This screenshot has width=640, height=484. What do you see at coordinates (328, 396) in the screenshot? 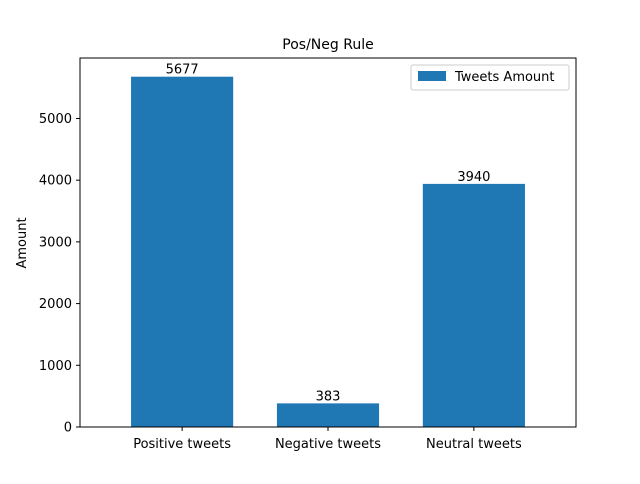
I see `bar-value-label: 383` at bounding box center [328, 396].